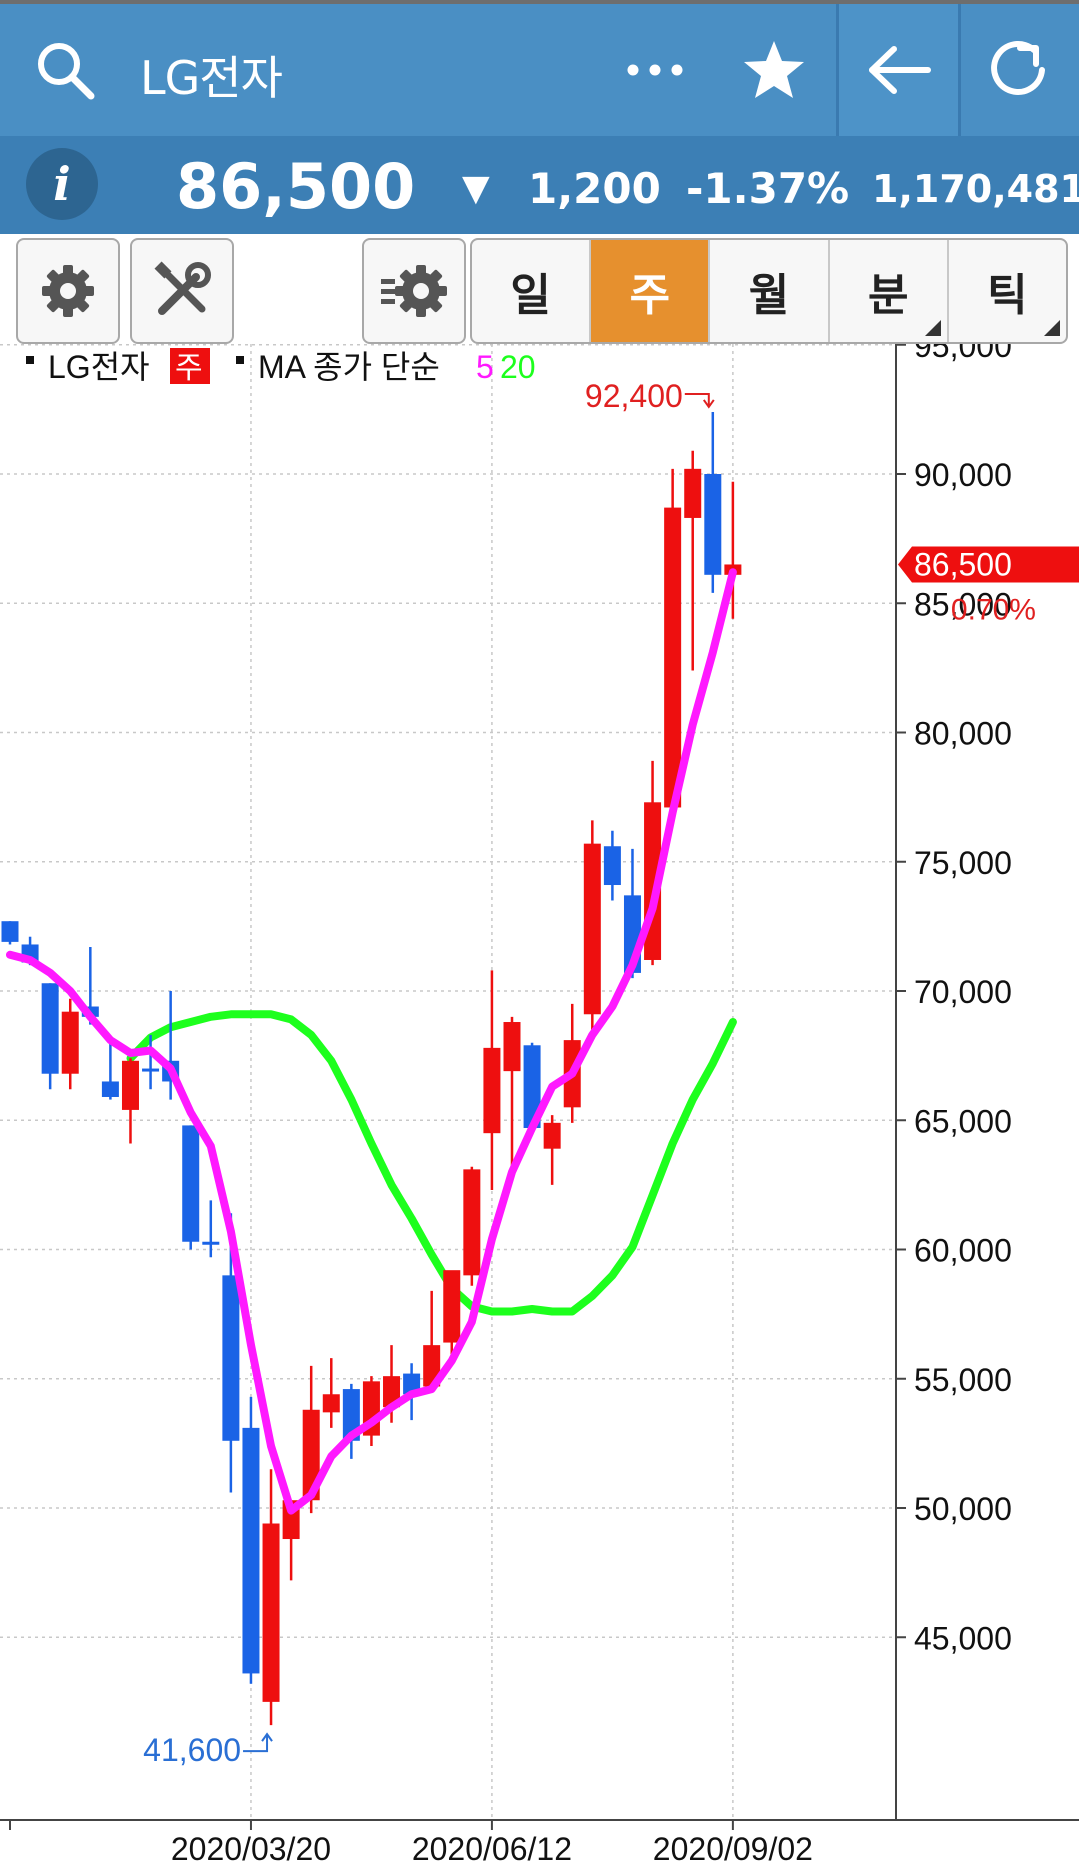  I want to click on stock-title: LG전자, so click(211, 78).